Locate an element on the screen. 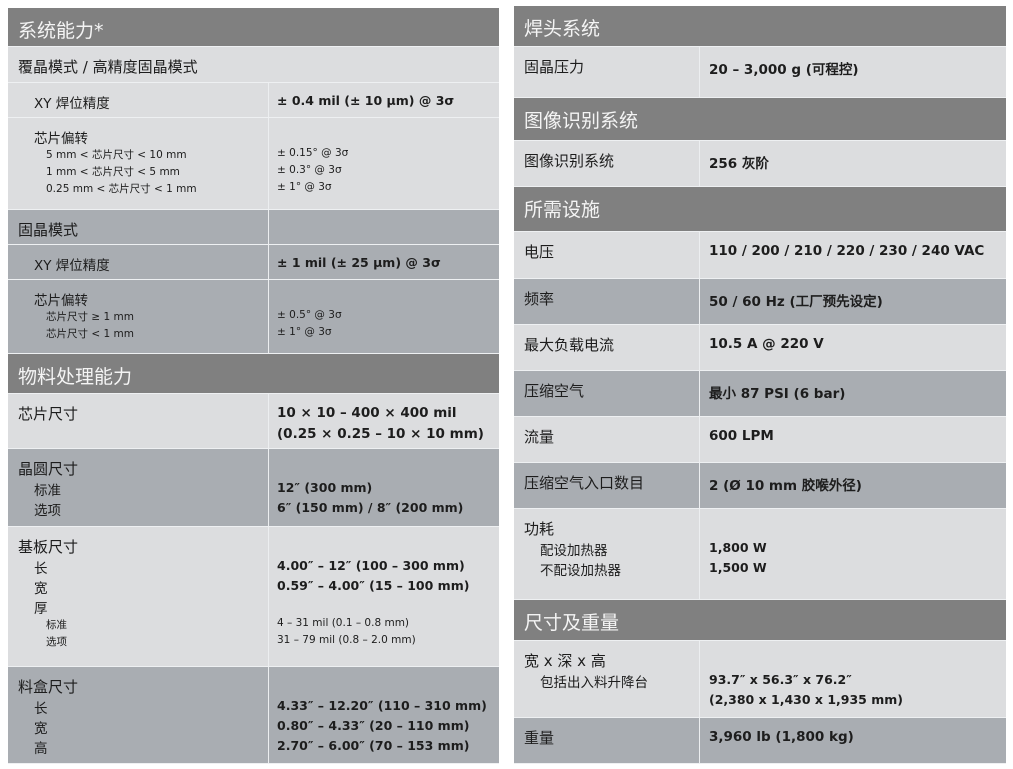 Image resolution: width=1013 pixels, height=769 pixels. spec-value: 600 LPM is located at coordinates (741, 436).